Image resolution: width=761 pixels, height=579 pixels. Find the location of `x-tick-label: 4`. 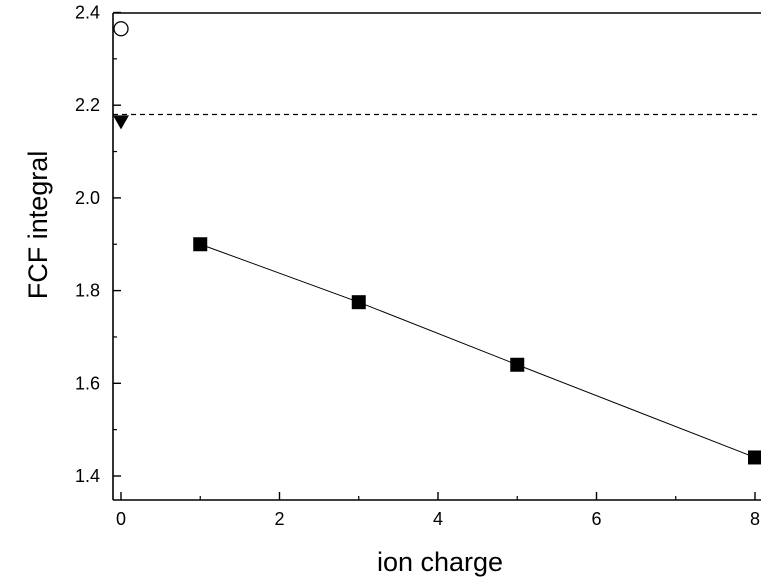

x-tick-label: 4 is located at coordinates (438, 519).